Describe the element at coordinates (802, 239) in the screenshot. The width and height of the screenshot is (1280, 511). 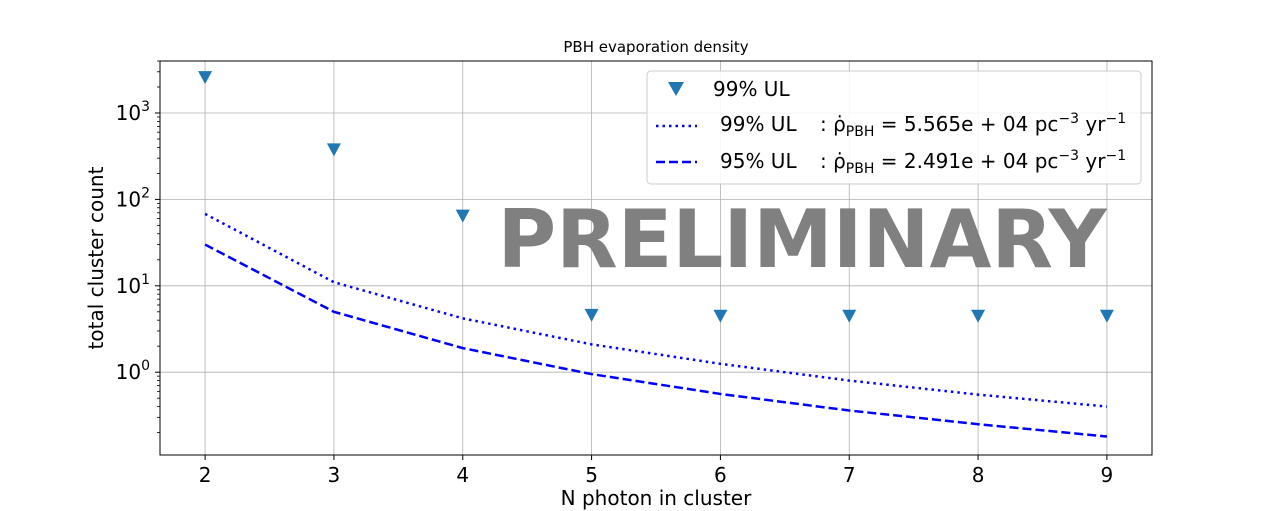
I see `preliminary-watermark: PRELIMINARY` at that location.